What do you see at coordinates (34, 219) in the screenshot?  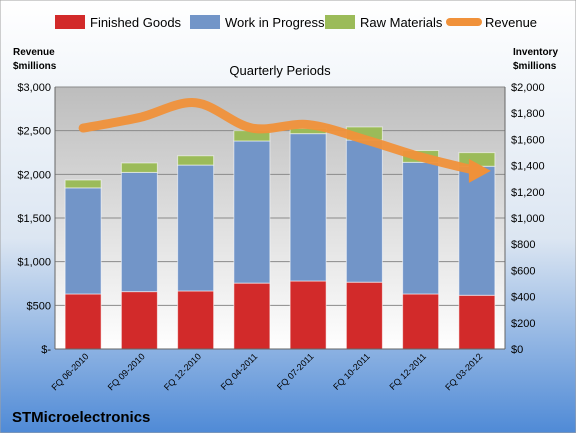 I see `left-tick-label: $1,500` at bounding box center [34, 219].